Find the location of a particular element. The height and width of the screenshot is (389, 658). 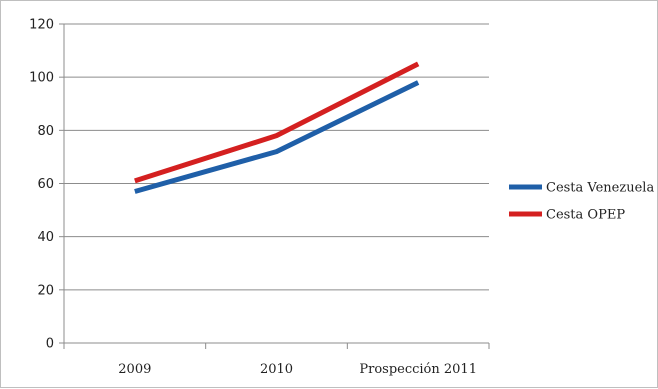

legend: Cesta Venezuela Cesta OPEP is located at coordinates (581, 202).